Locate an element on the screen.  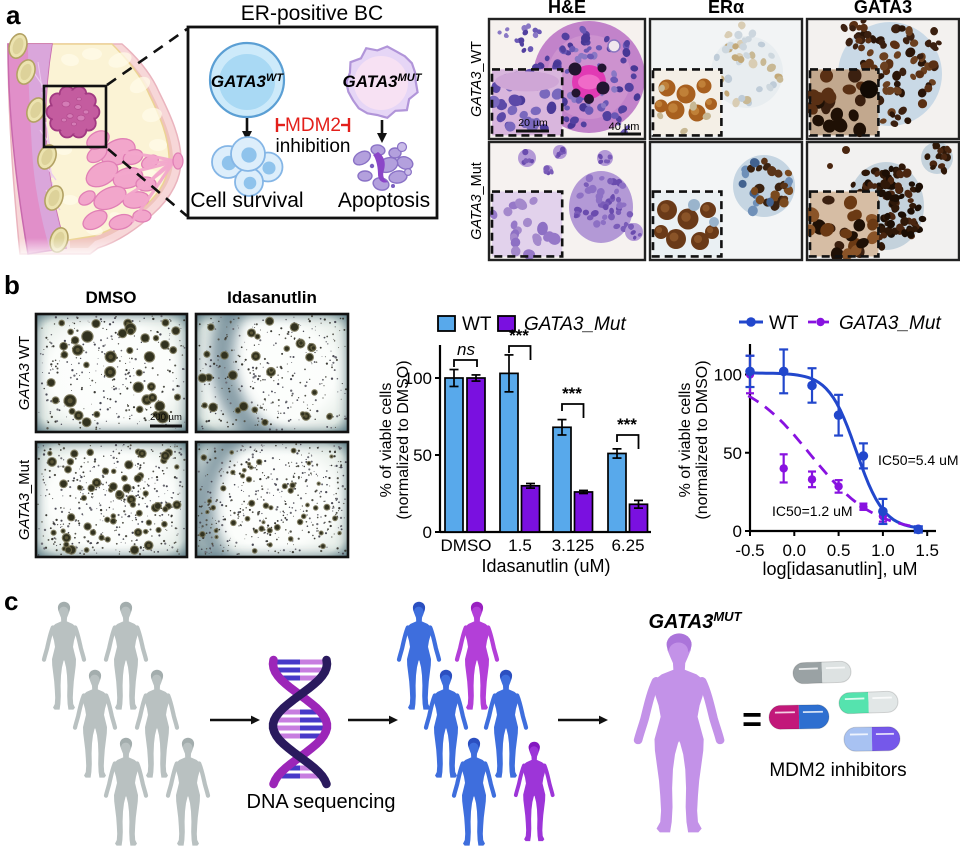
svg-text: 1.0 is located at coordinates (883, 550).